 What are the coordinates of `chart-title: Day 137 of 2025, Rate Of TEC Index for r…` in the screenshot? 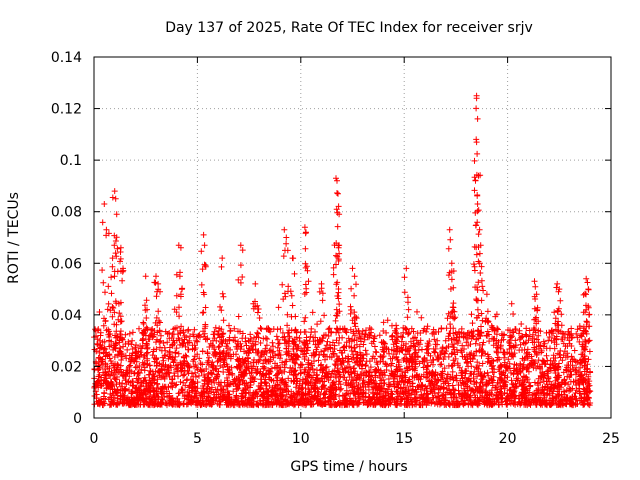 It's located at (349, 28).